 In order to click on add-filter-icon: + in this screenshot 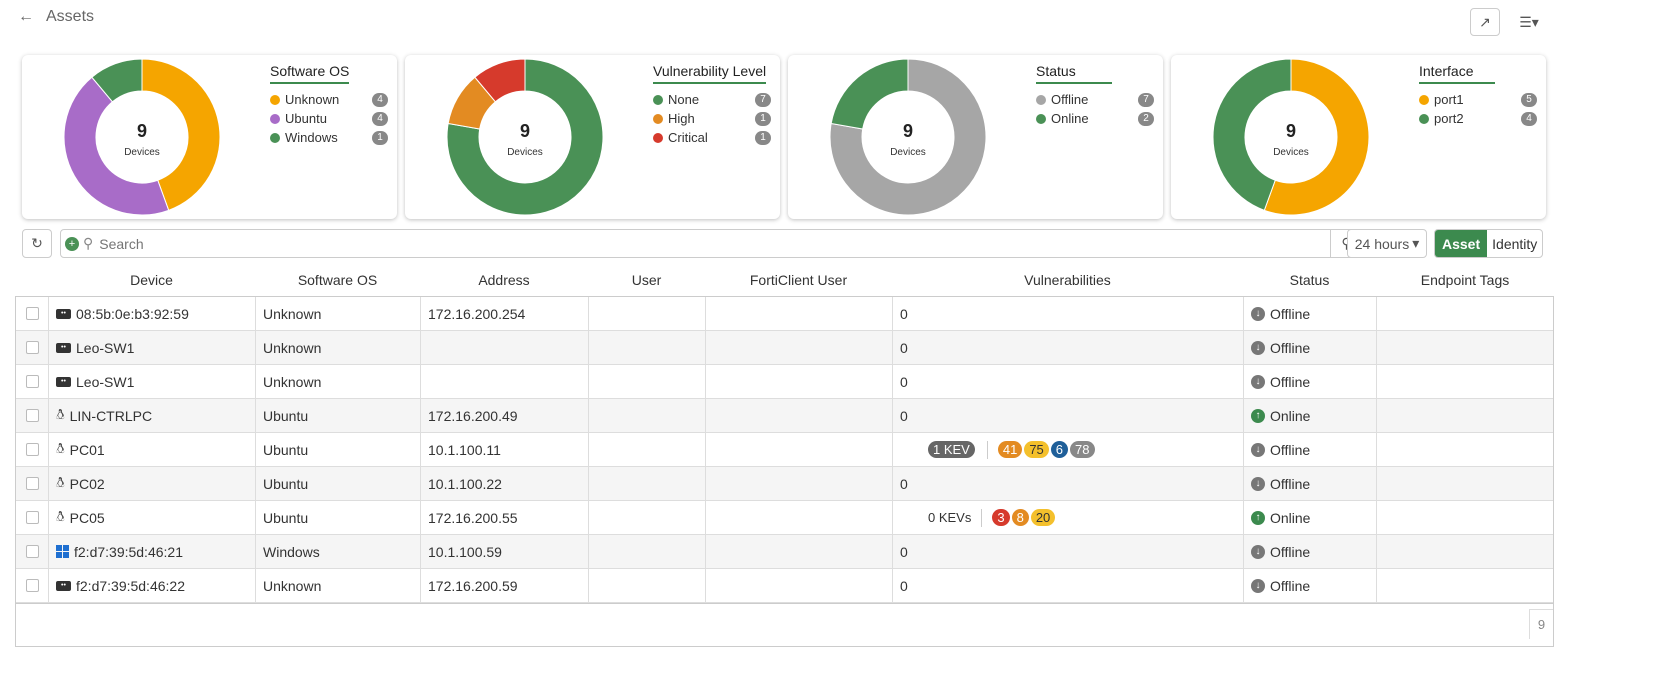, I will do `click(72, 243)`.